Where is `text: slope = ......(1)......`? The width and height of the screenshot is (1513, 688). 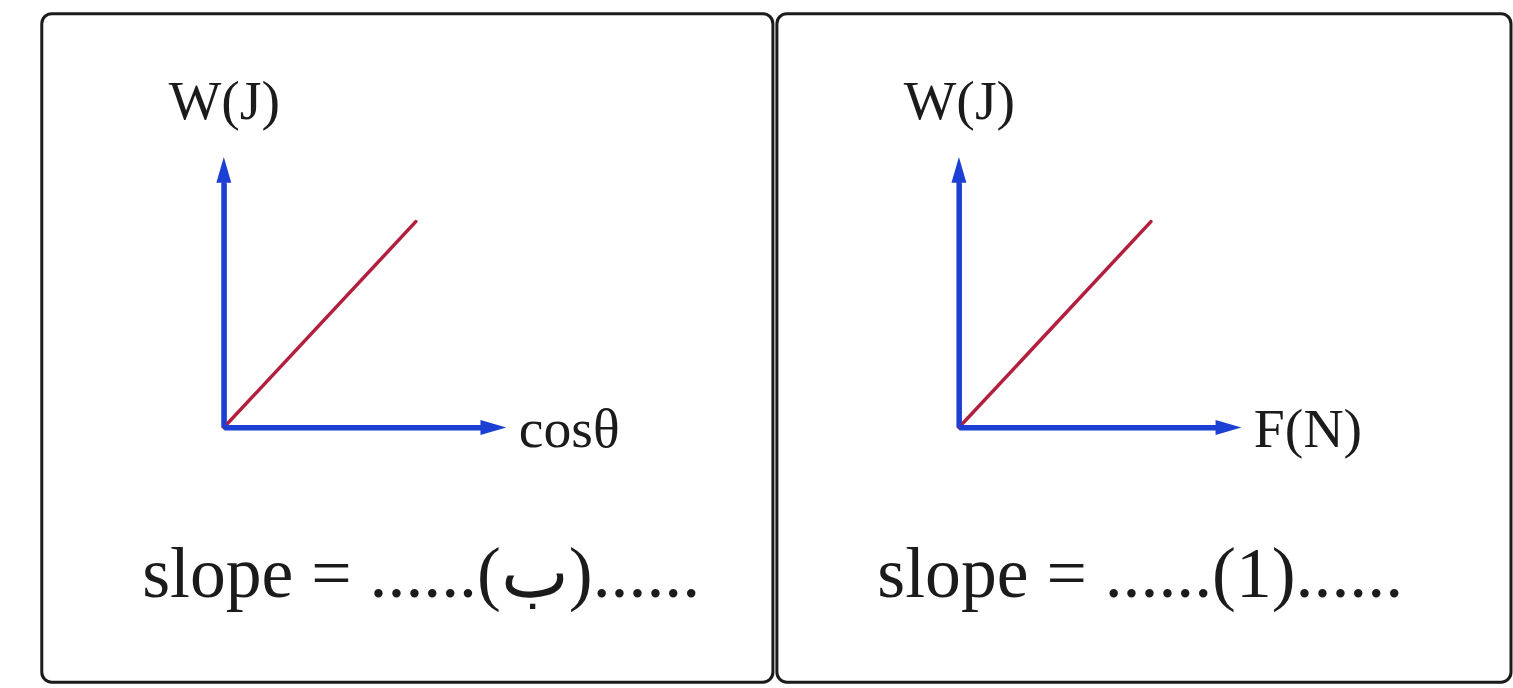
text: slope = ......(1)...... is located at coordinates (1140, 572).